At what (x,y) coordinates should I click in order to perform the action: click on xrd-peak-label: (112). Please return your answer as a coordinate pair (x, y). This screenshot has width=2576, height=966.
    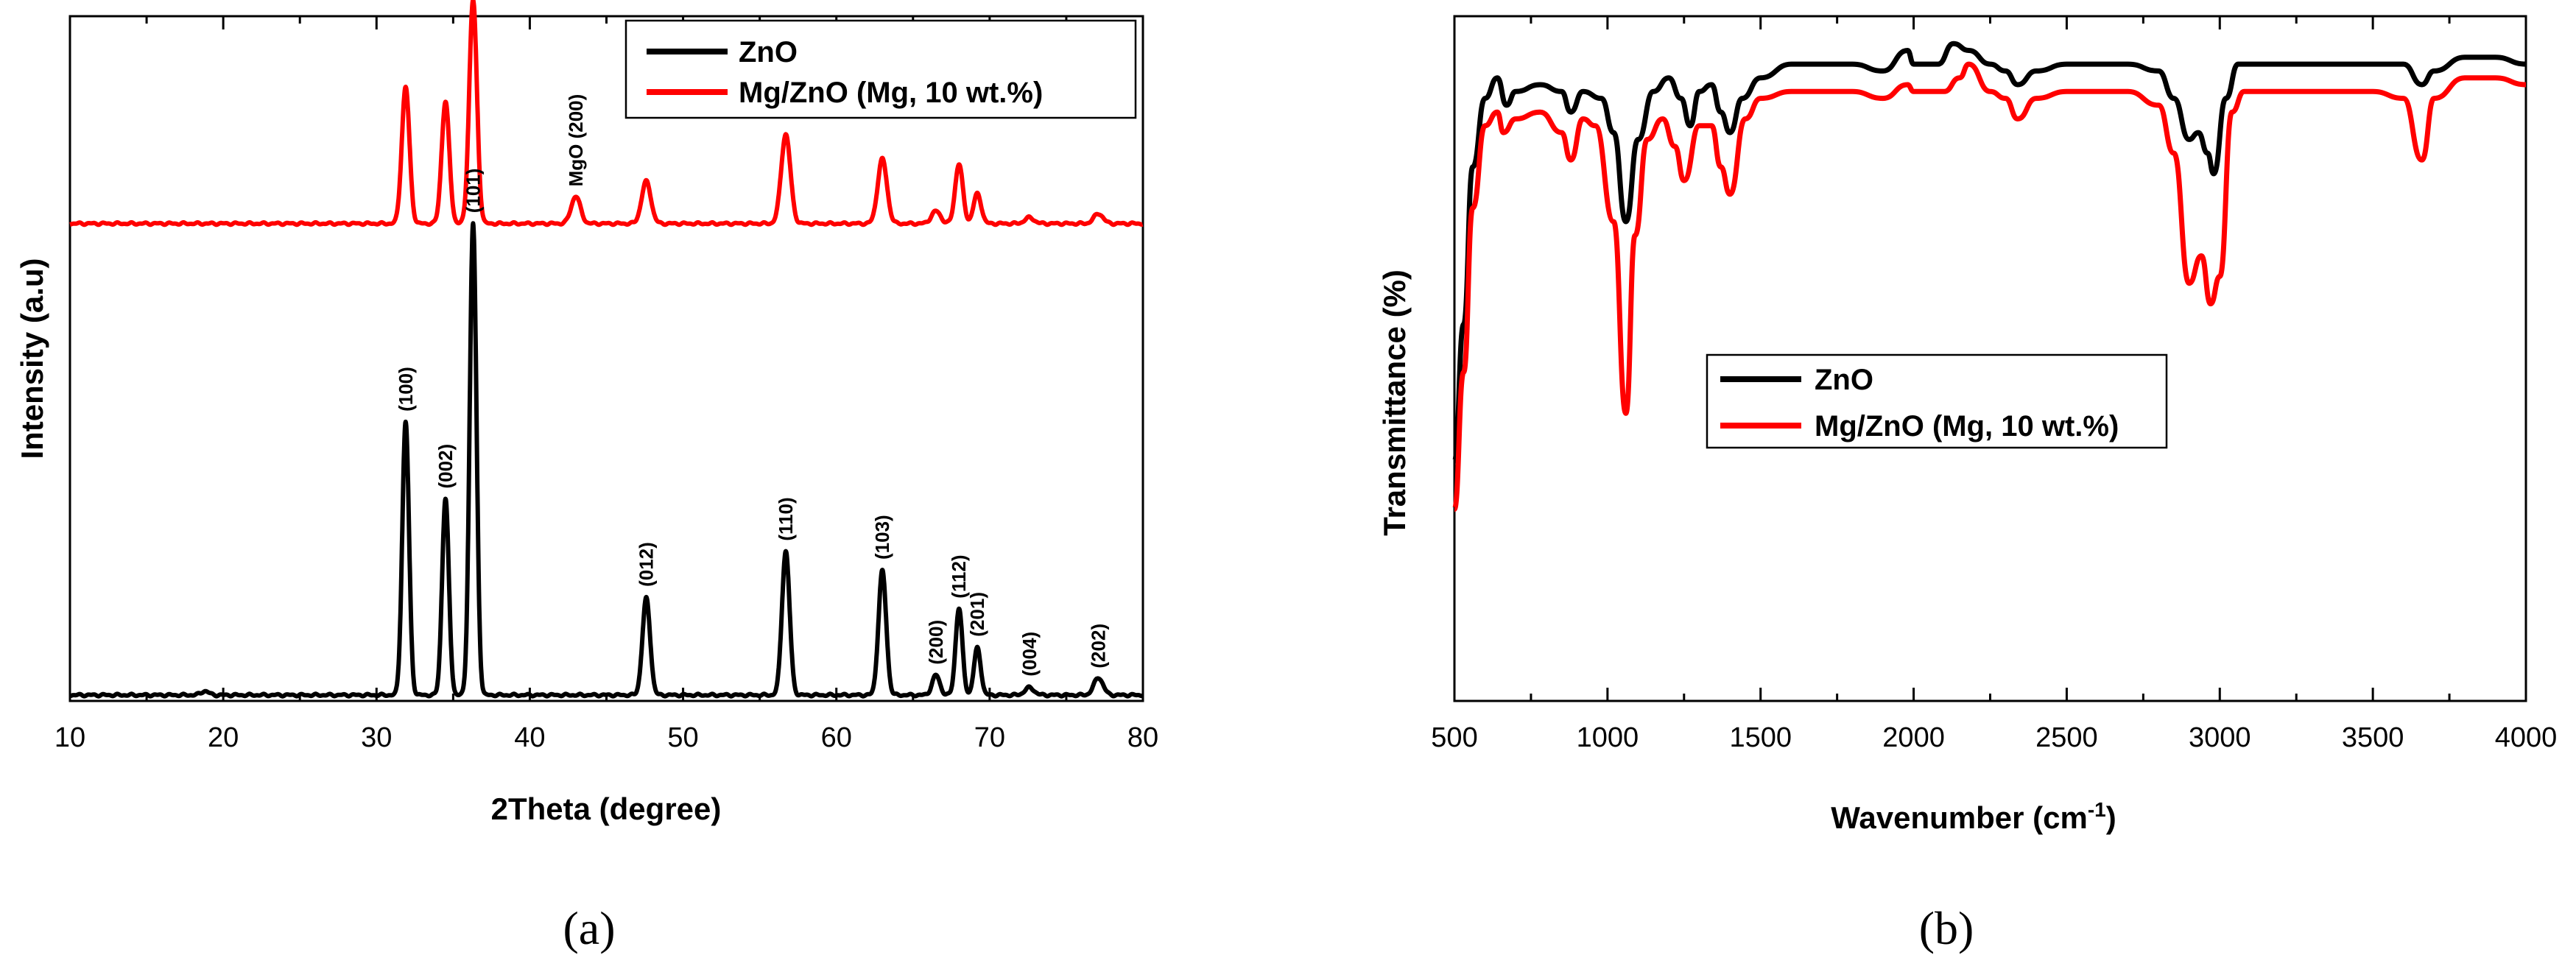
    Looking at the image, I should click on (959, 576).